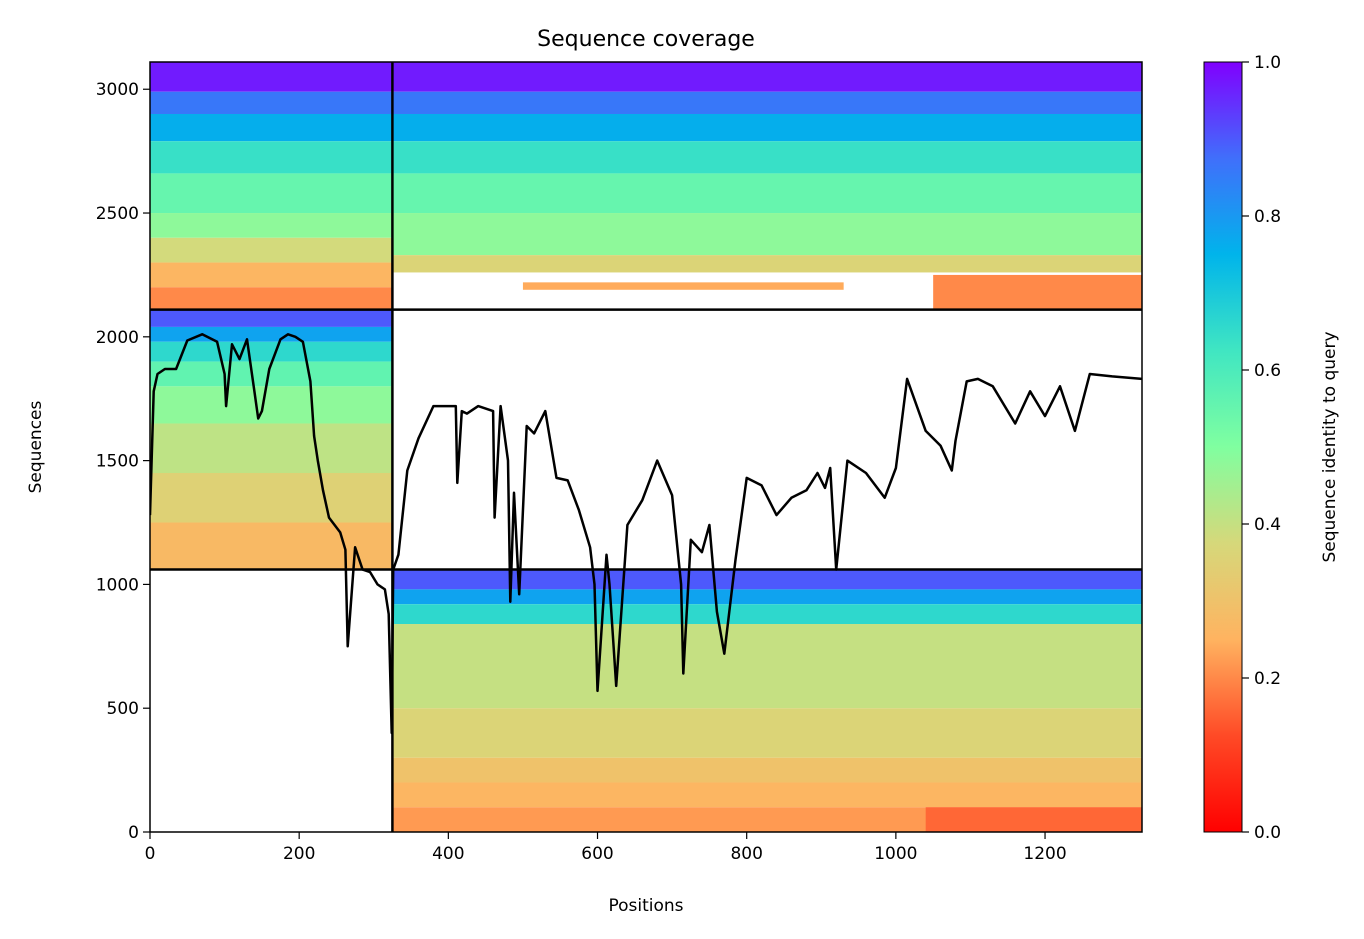  I want to click on y-tick-label: 500, so click(123, 709).